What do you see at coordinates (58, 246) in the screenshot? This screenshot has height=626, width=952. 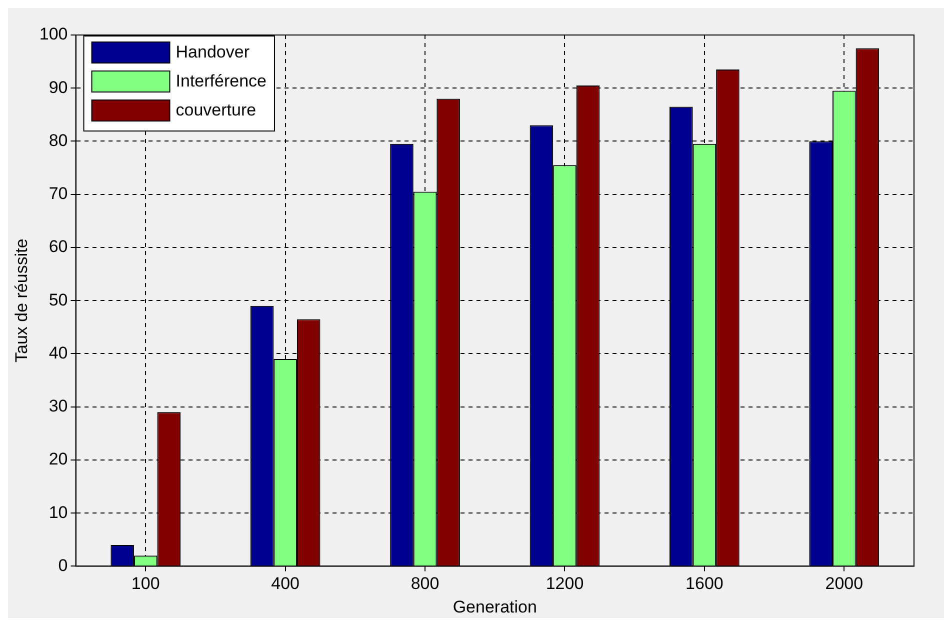 I see `y-tick-label: 60` at bounding box center [58, 246].